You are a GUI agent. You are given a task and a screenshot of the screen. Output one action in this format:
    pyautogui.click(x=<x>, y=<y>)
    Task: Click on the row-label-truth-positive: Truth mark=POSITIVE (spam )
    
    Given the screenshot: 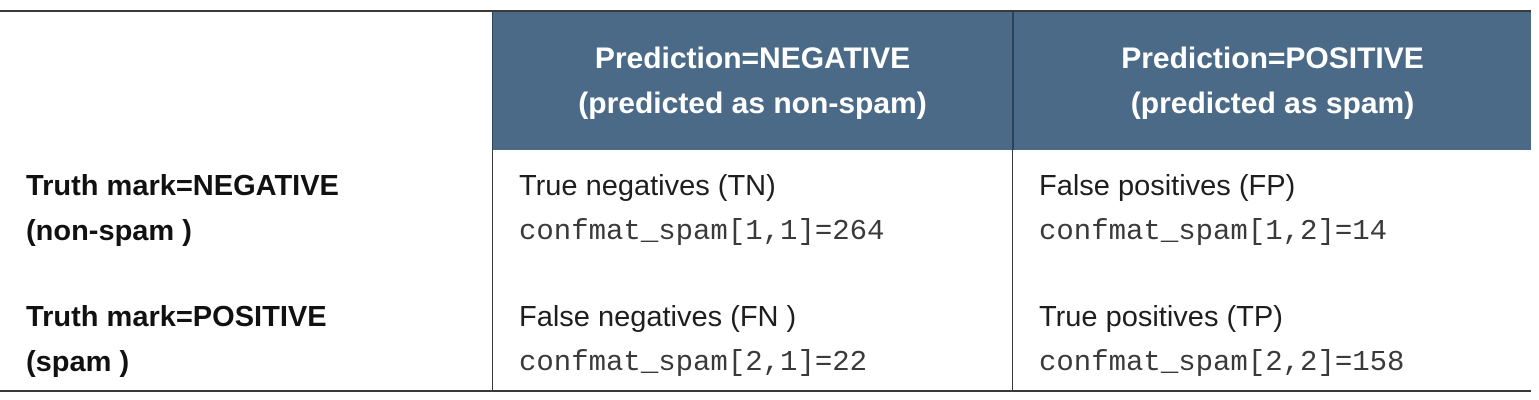 What is the action you would take?
    pyautogui.click(x=246, y=329)
    